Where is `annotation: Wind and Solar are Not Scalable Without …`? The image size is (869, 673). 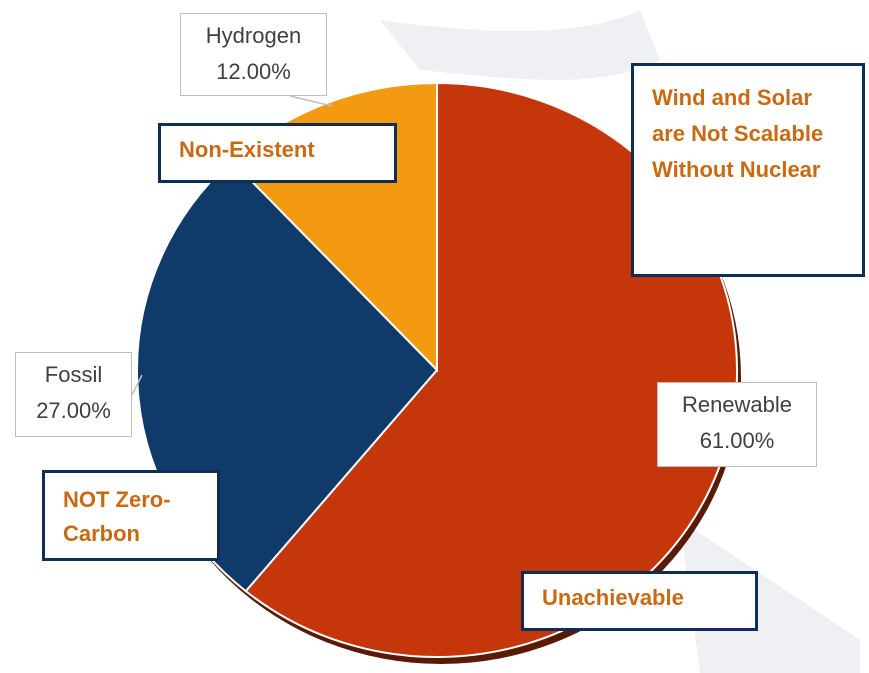 annotation: Wind and Solar are Not Scalable Without … is located at coordinates (748, 170).